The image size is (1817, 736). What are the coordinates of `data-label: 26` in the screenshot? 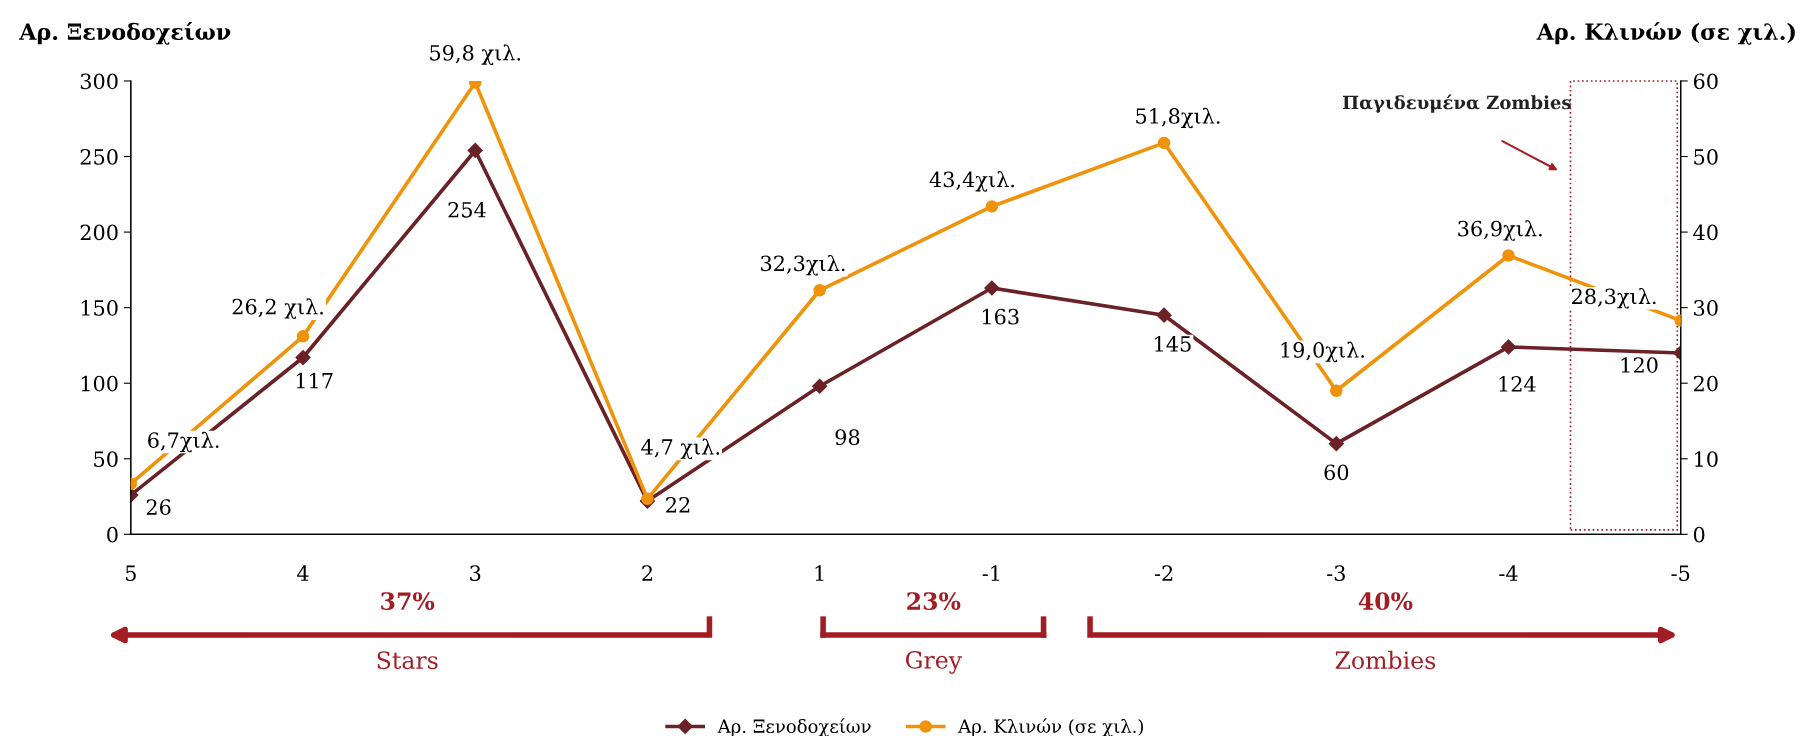 It's located at (158, 507).